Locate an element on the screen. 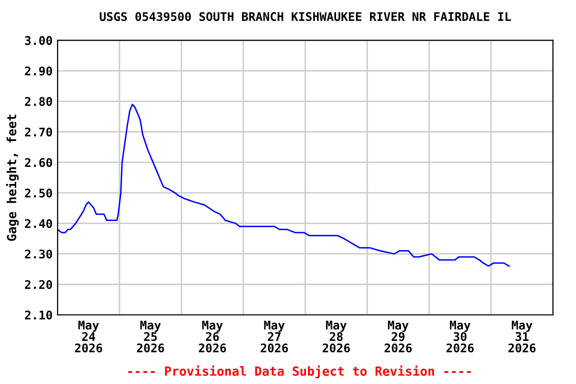 The height and width of the screenshot is (384, 576). y-tick-label: 2.60 is located at coordinates (38, 163).